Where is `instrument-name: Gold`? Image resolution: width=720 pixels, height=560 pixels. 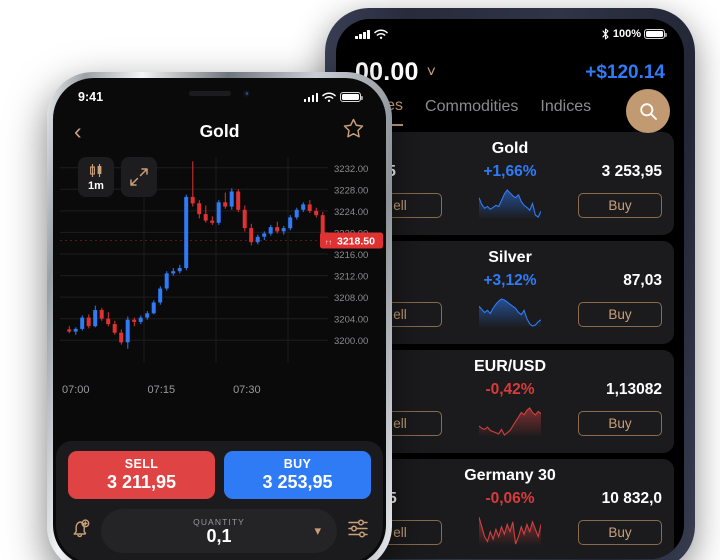
instrument-name: Gold is located at coordinates (510, 148).